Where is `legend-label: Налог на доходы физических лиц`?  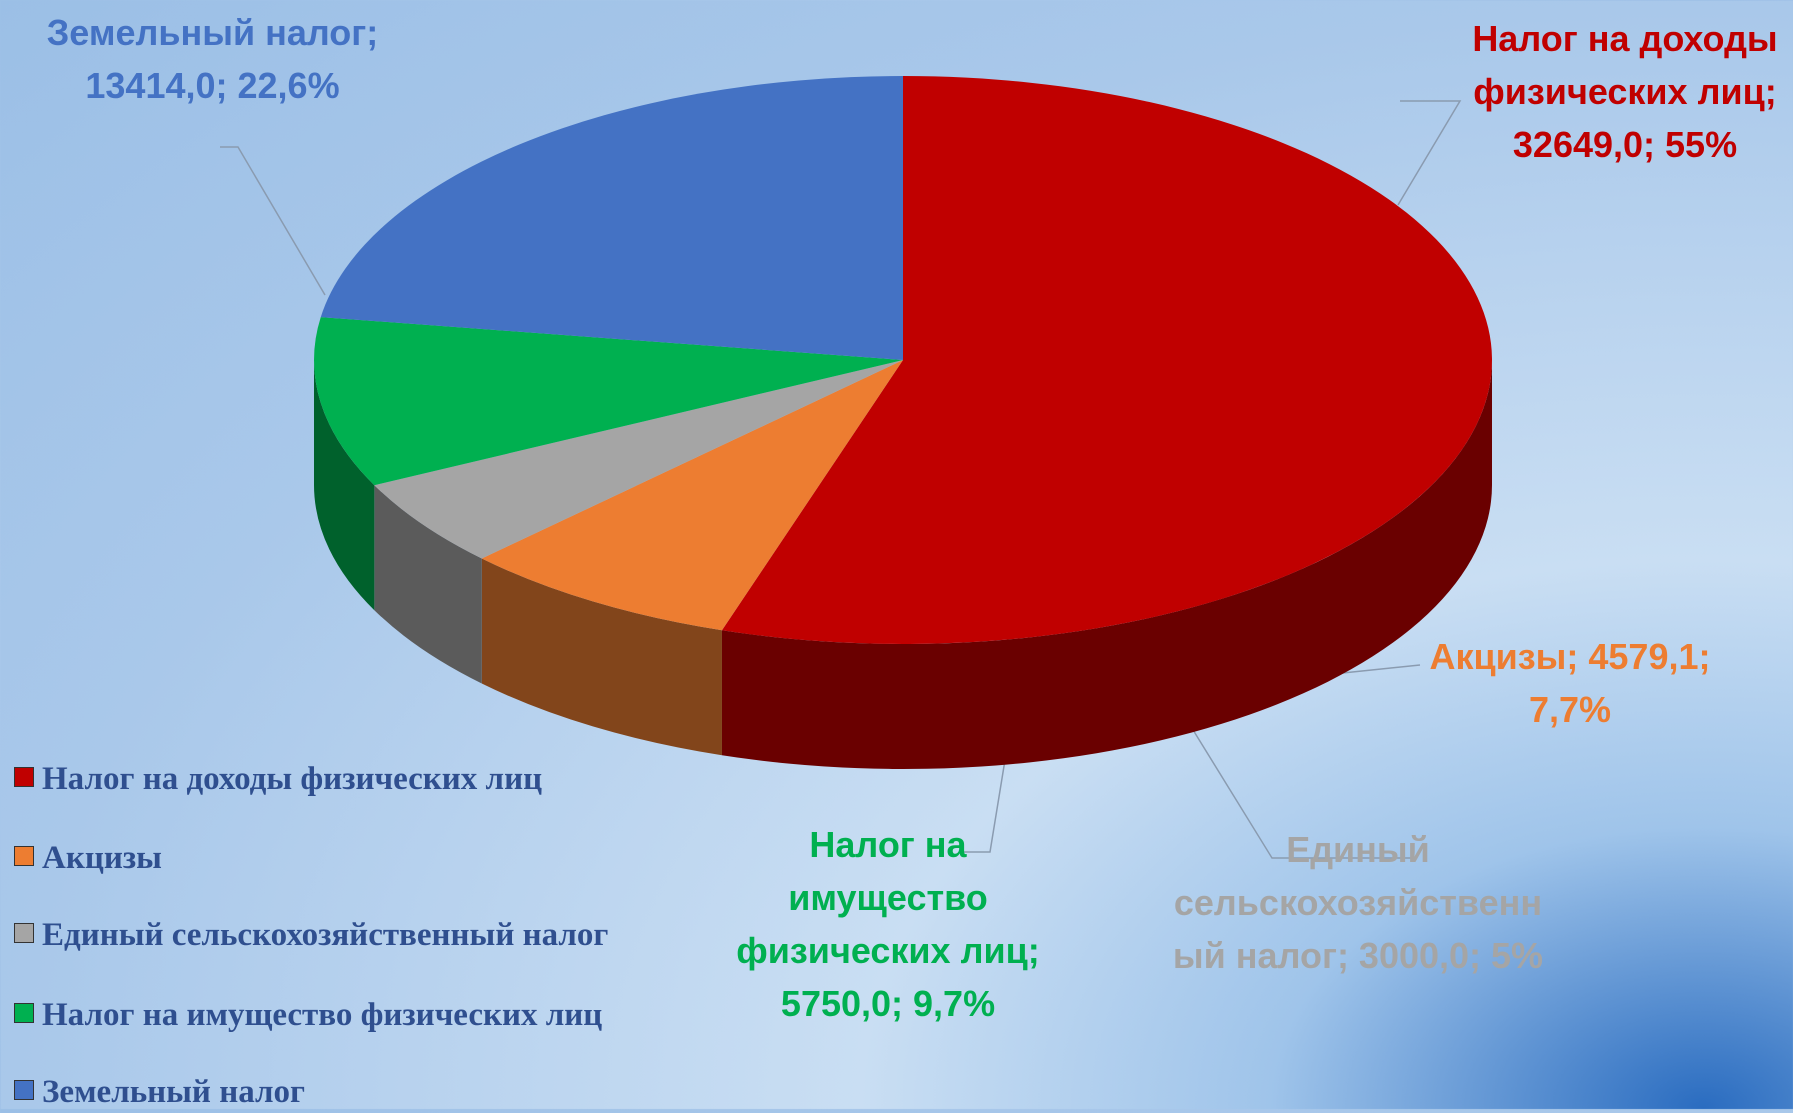
legend-label: Налог на доходы физических лиц is located at coordinates (292, 779).